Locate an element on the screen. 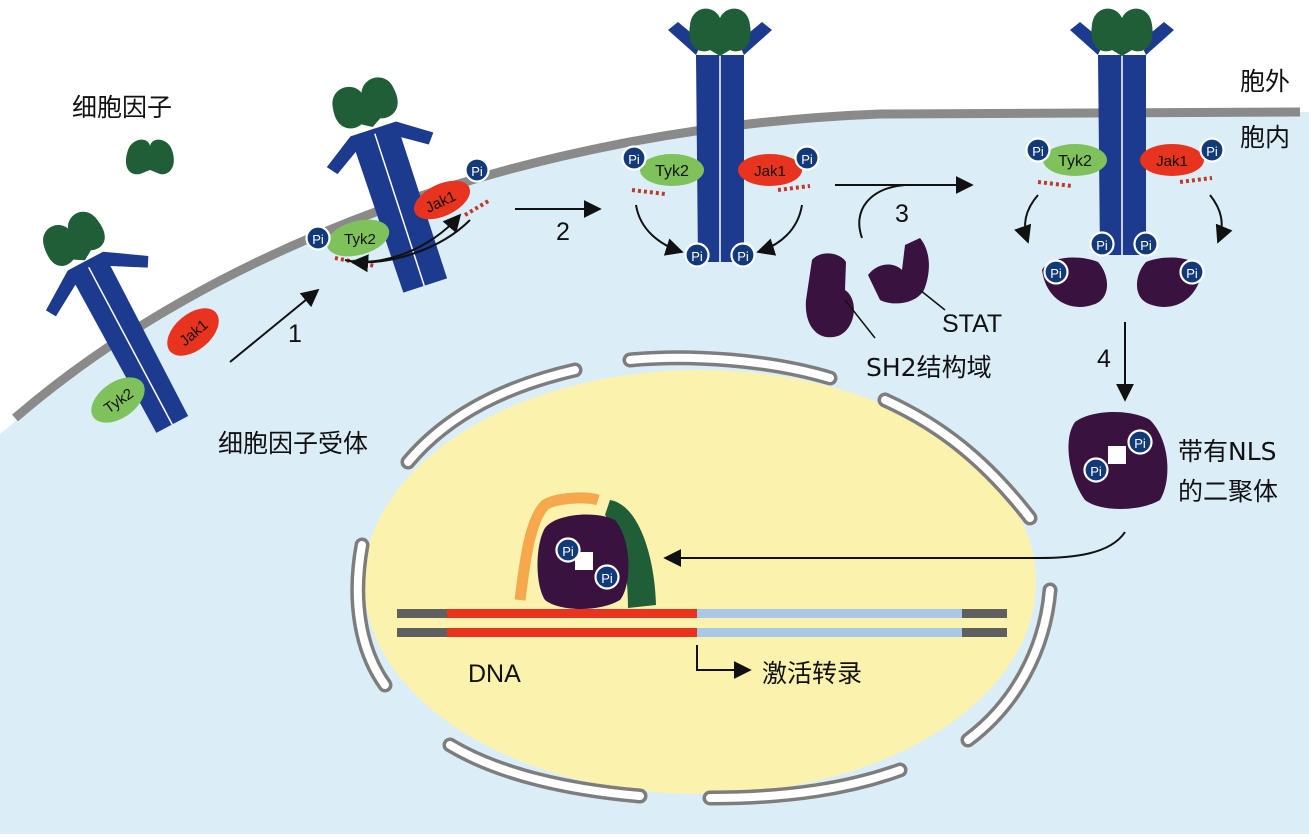 Image resolution: width=1309 pixels, height=838 pixels. label-nls-dimer-line2: 的二聚体 is located at coordinates (1228, 491).